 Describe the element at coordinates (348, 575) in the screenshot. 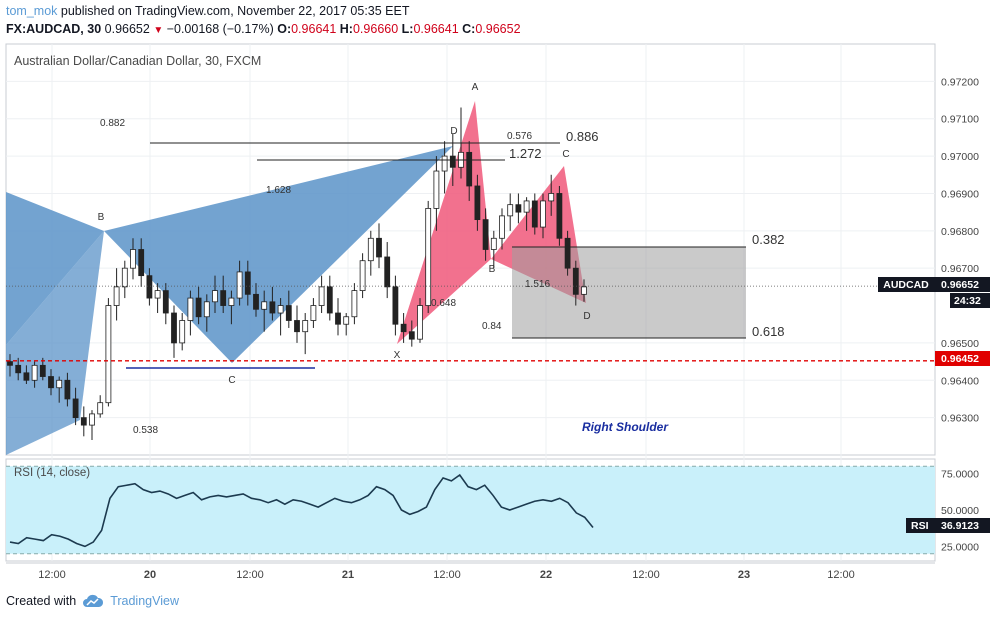

I see `time-tick-label: 21` at that location.